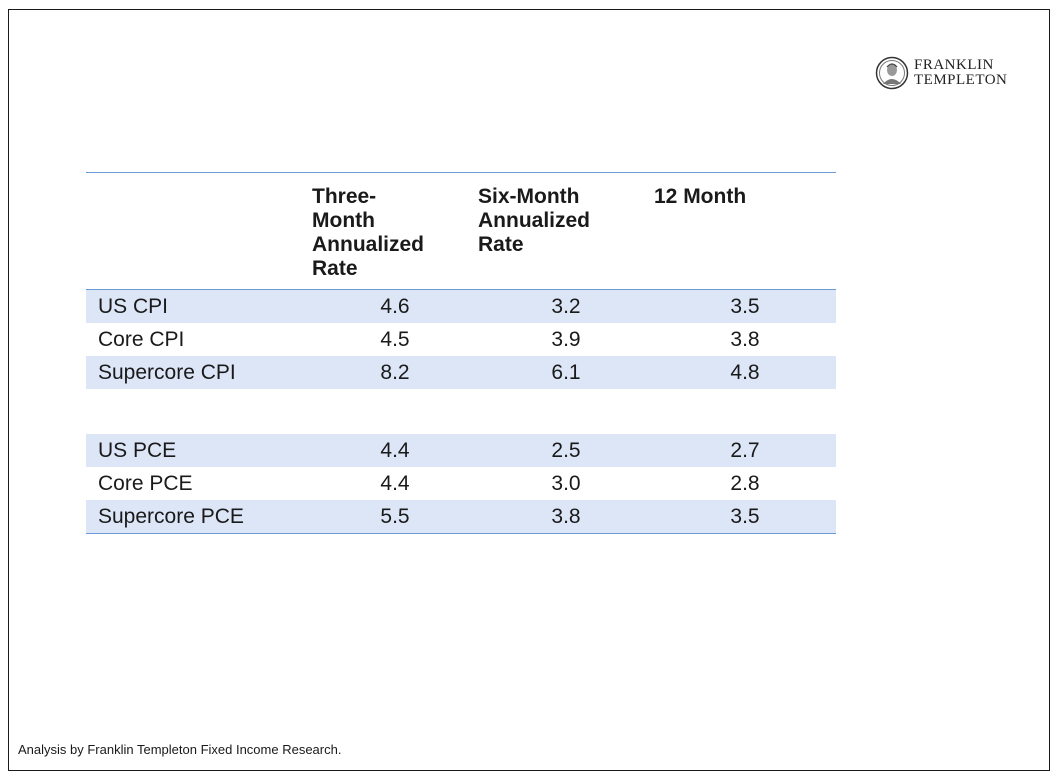  What do you see at coordinates (961, 80) in the screenshot?
I see `brand-line-2: TEMPLETON` at bounding box center [961, 80].